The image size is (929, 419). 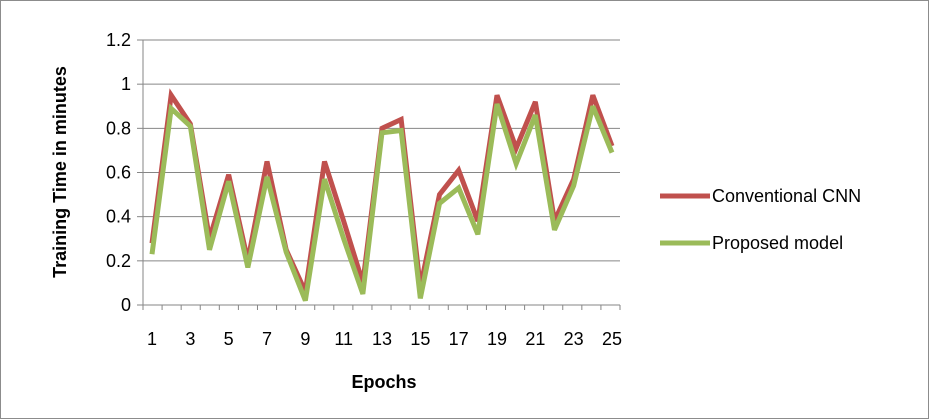 I want to click on y-tick-label: 1.2, so click(x=118, y=40).